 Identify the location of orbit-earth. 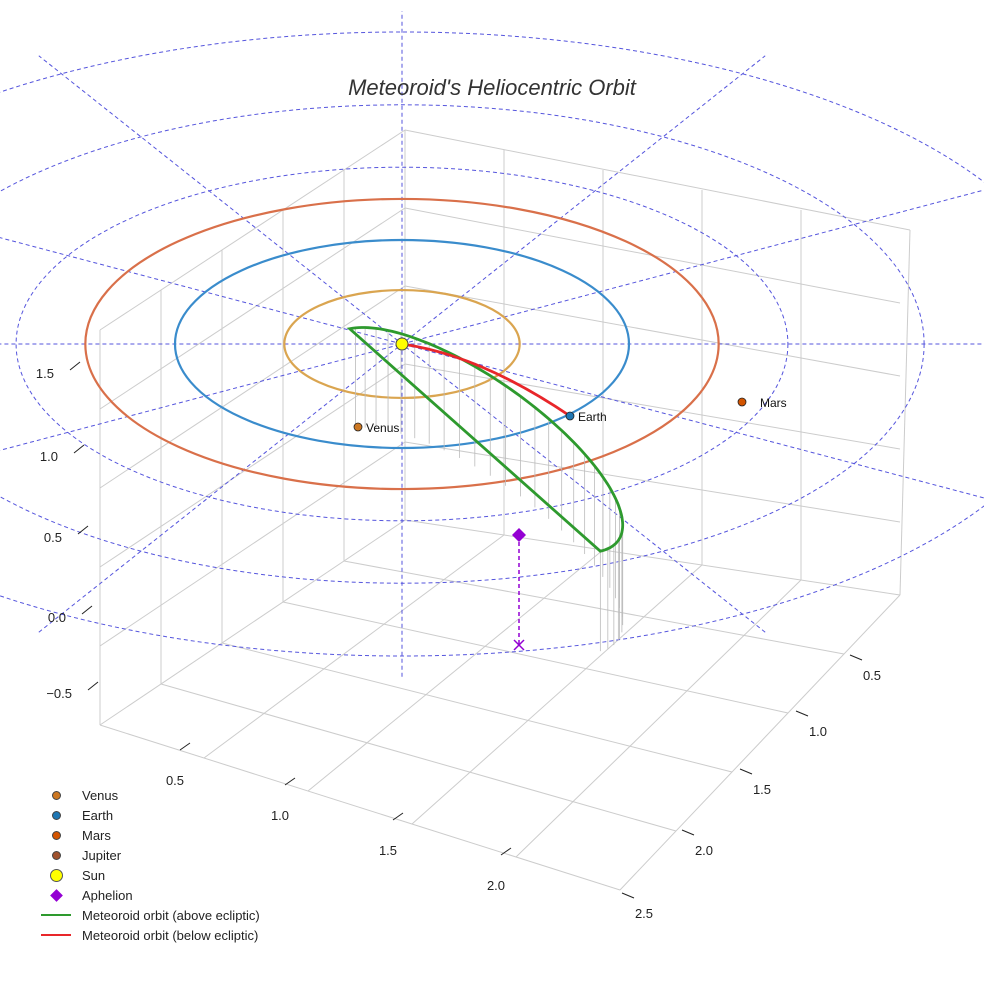
(402, 344).